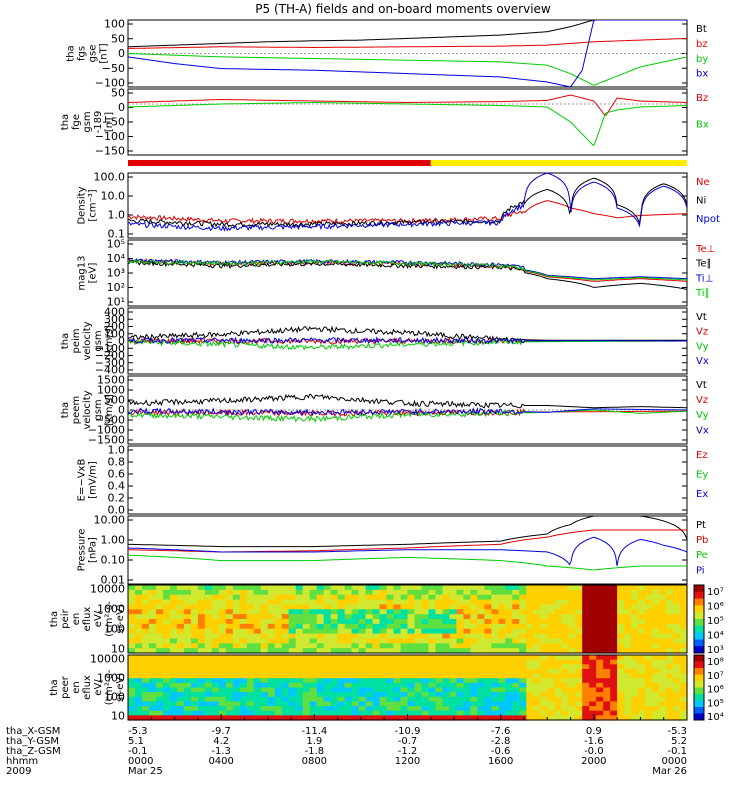 The height and width of the screenshot is (804, 750). What do you see at coordinates (65, 687) in the screenshot?
I see `y-axis-label-line: peer` at bounding box center [65, 687].